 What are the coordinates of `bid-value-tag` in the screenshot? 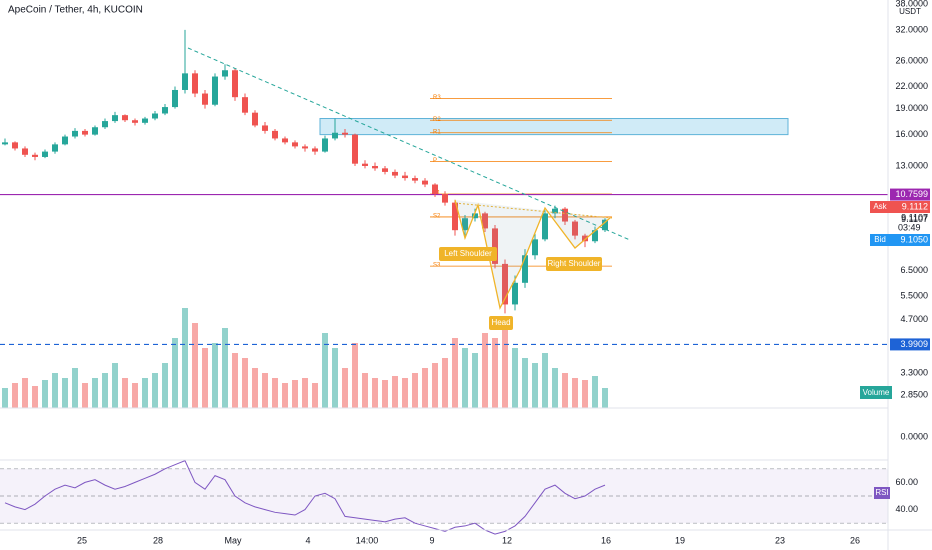 It's located at (910, 240).